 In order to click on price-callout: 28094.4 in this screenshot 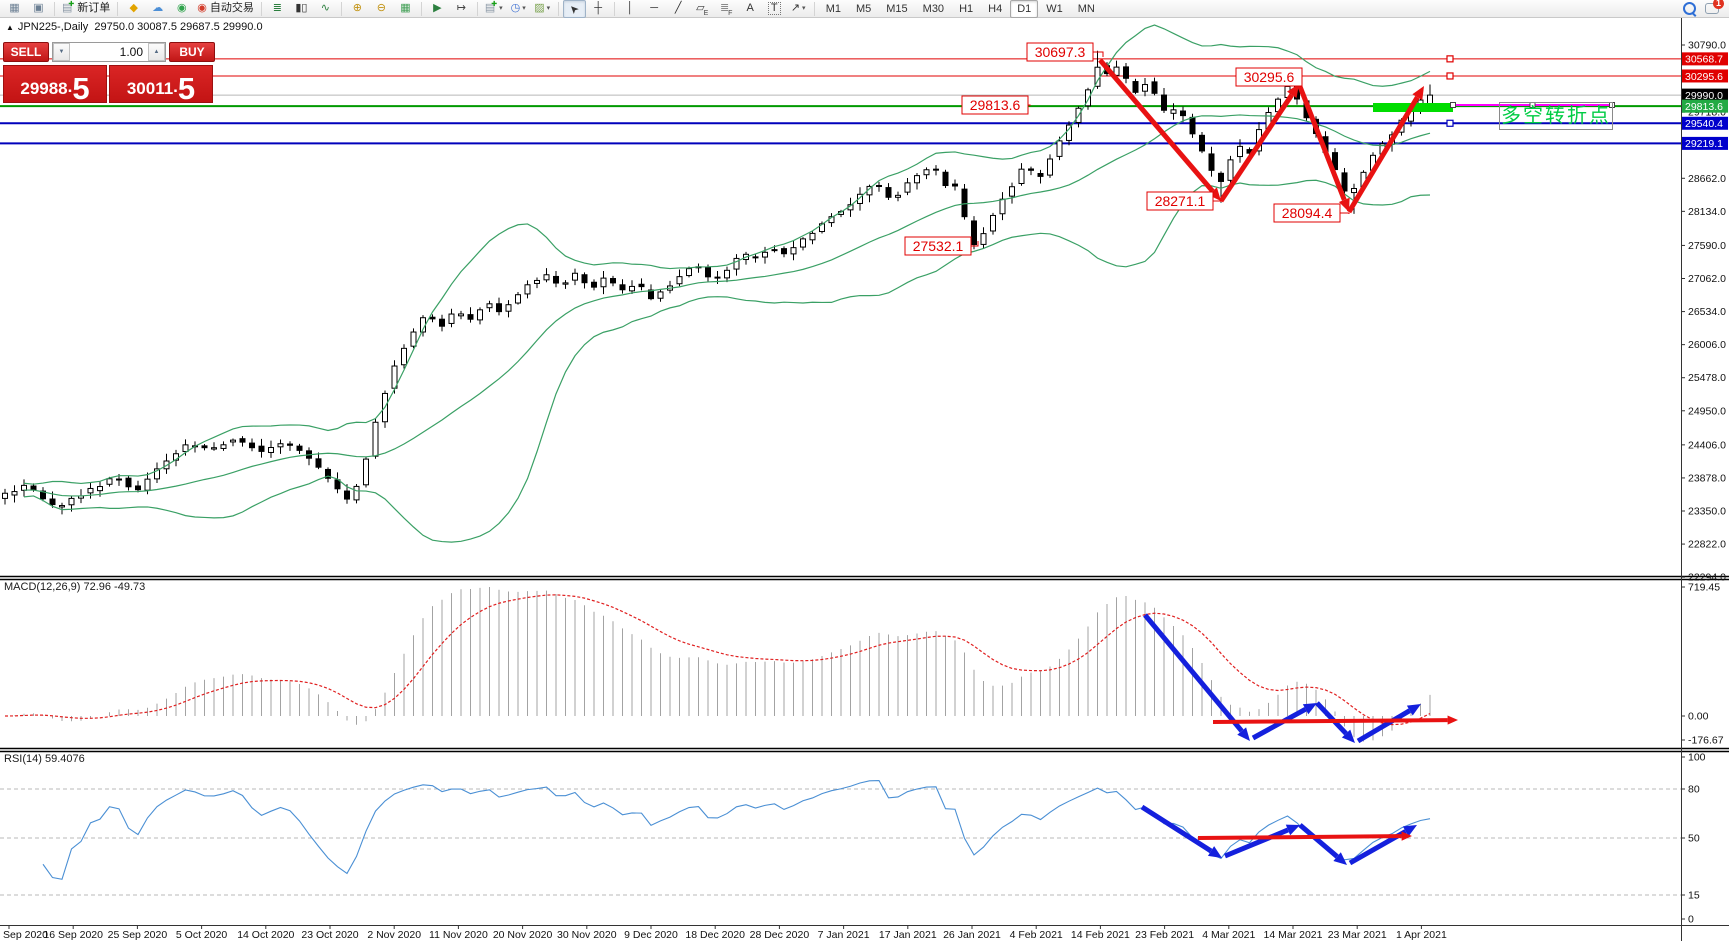, I will do `click(1311, 213)`.